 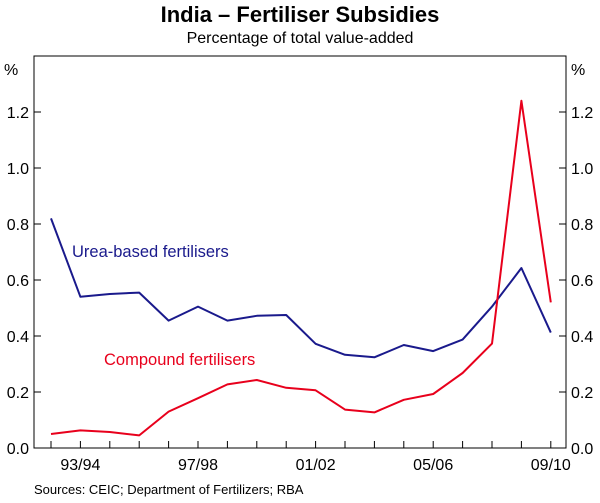 I want to click on x-axis: 93/94 97/98 01/02 05/06 09/10, so click(x=310, y=457).